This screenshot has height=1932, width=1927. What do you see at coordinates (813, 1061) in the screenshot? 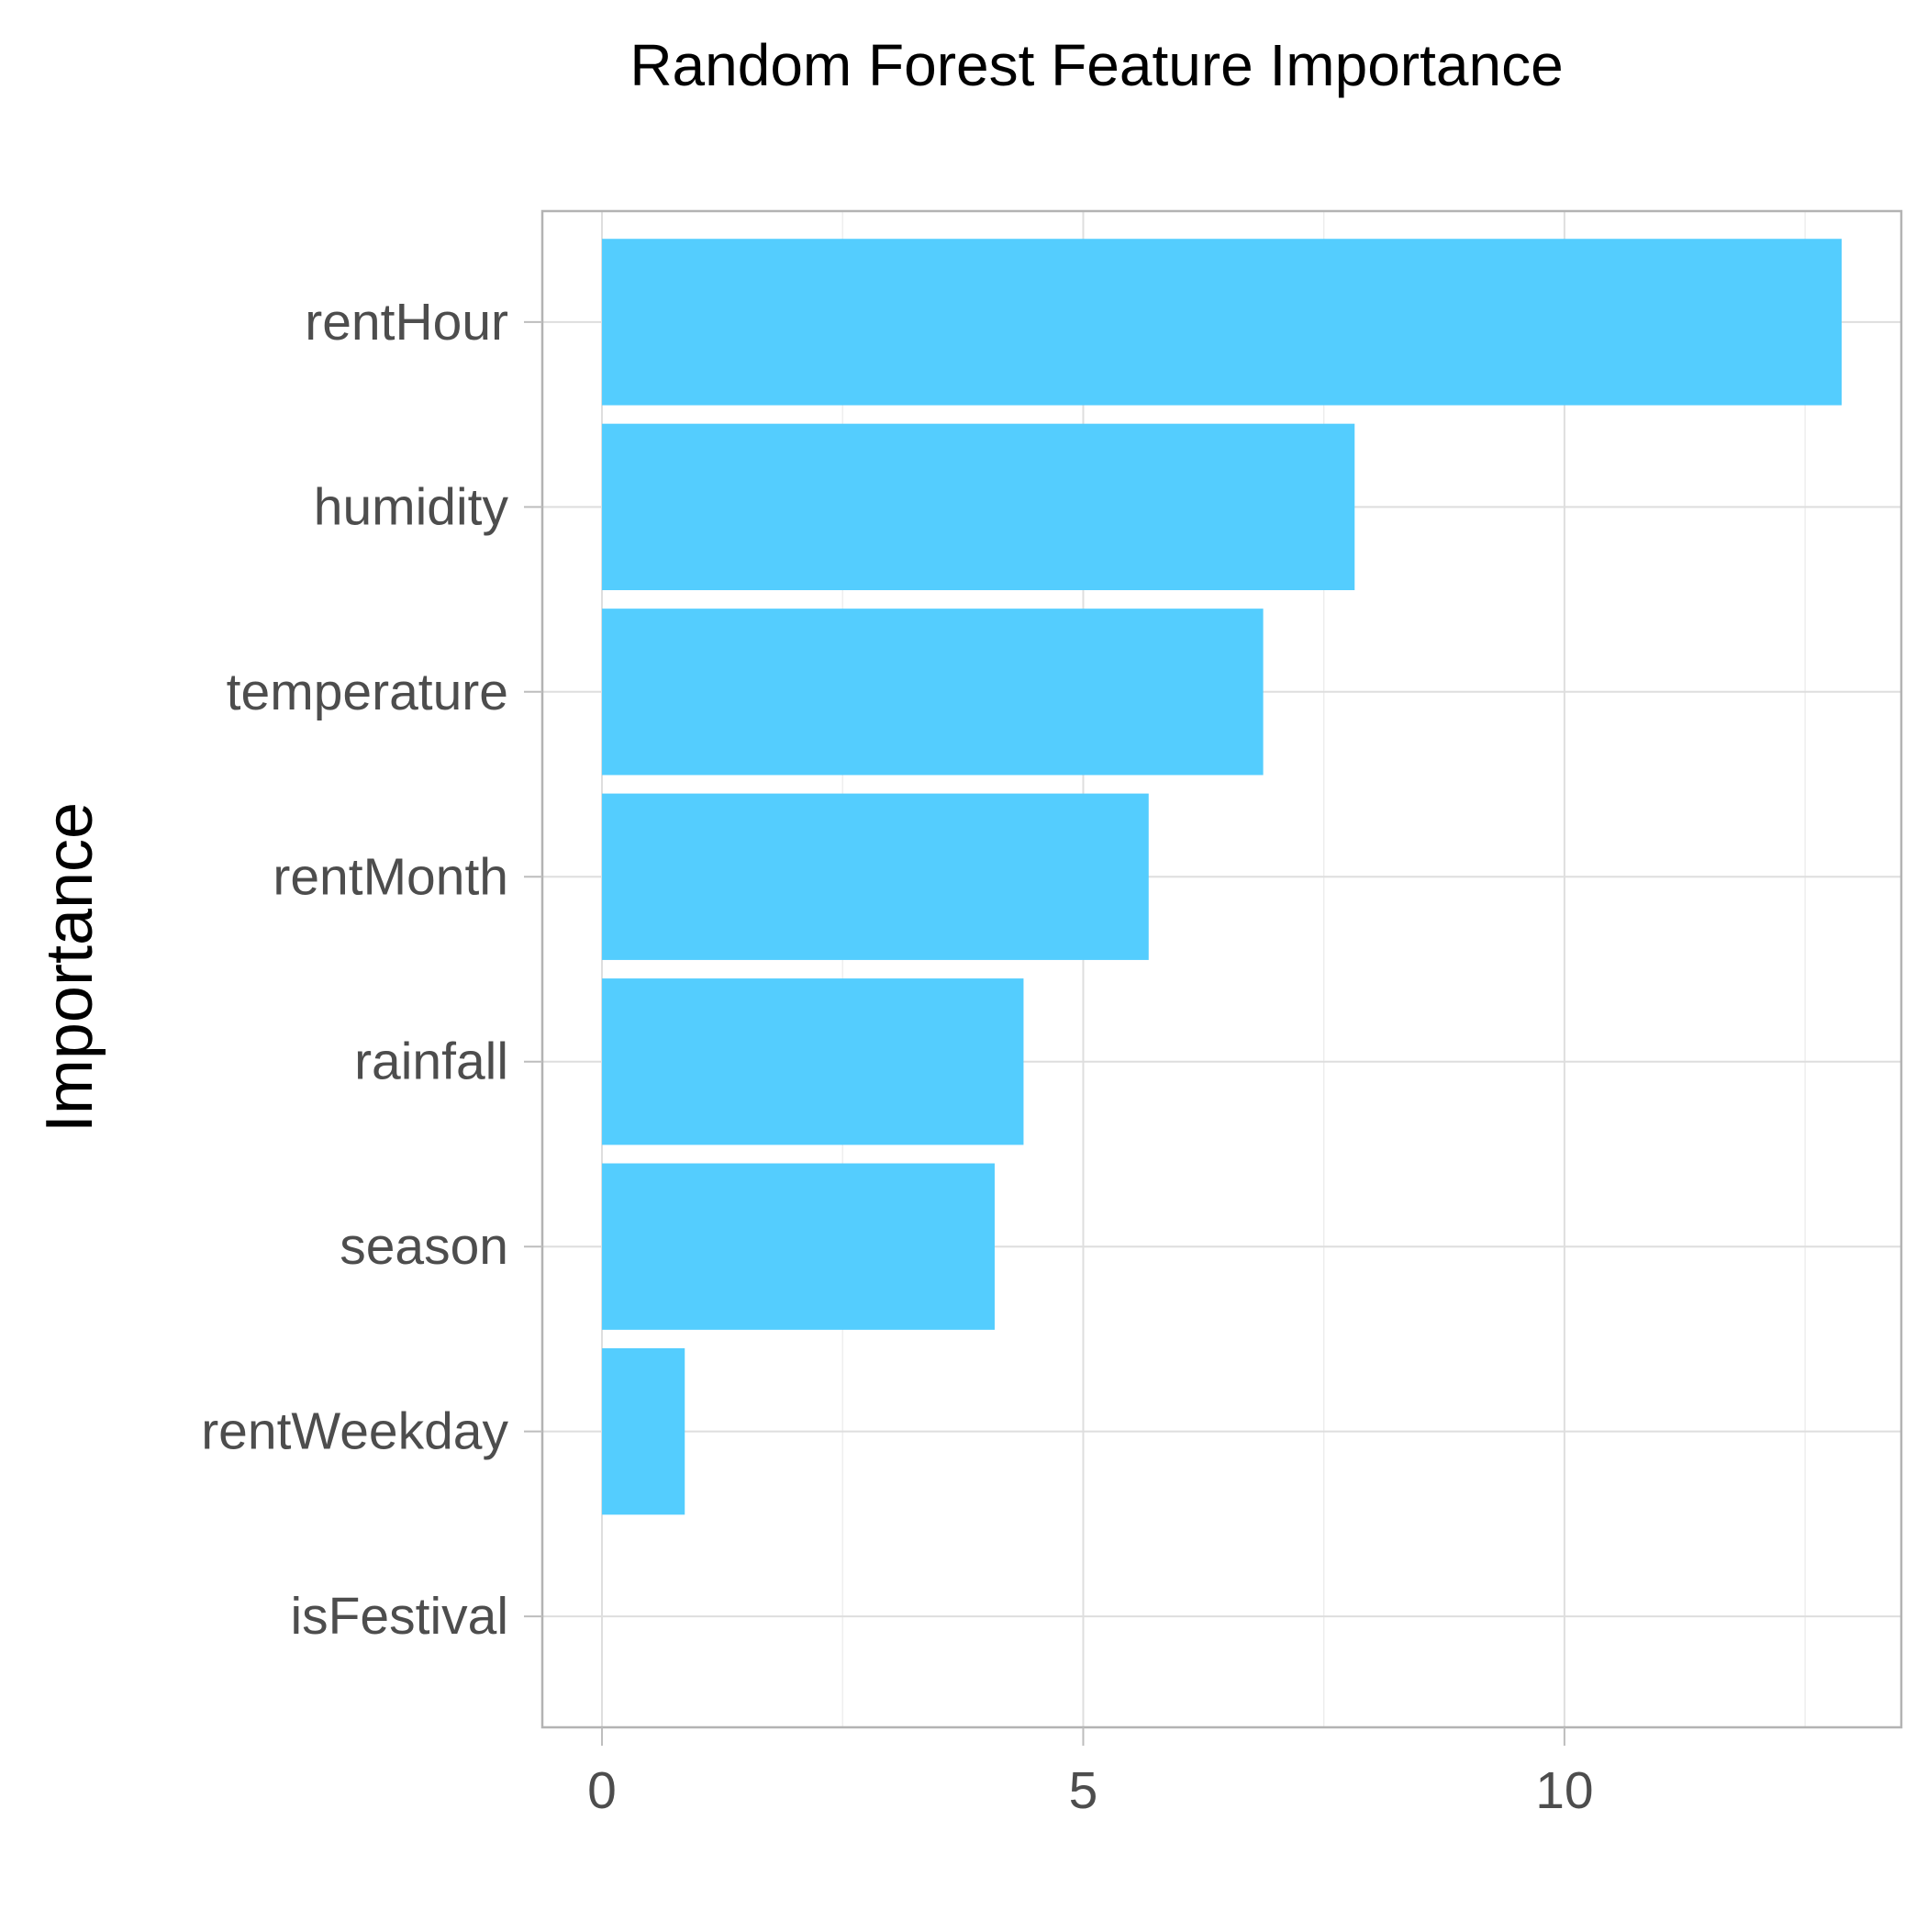
I see `bar-rainfall` at bounding box center [813, 1061].